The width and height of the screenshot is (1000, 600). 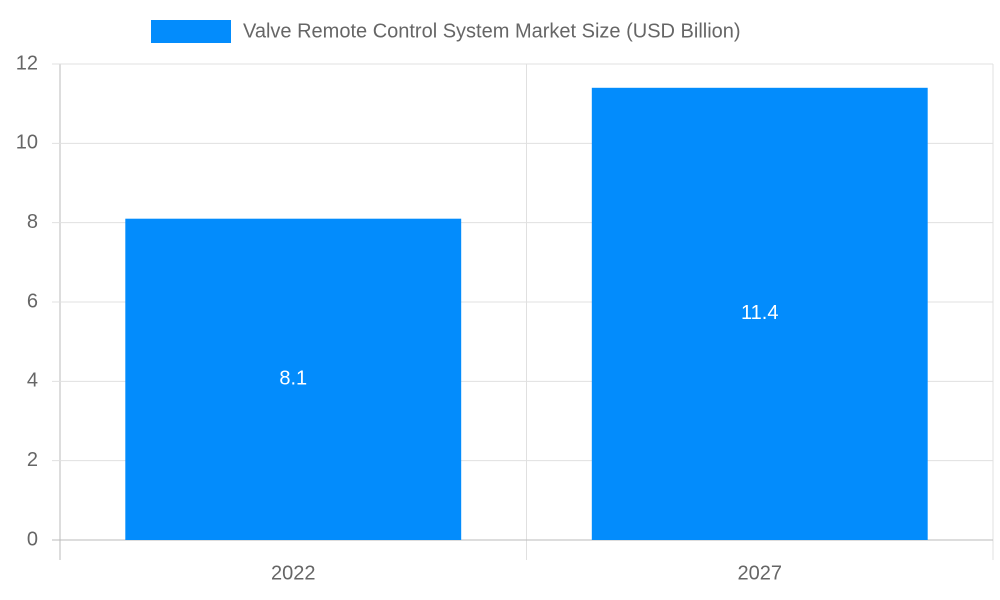 What do you see at coordinates (293, 573) in the screenshot?
I see `x-tick-label: 2022` at bounding box center [293, 573].